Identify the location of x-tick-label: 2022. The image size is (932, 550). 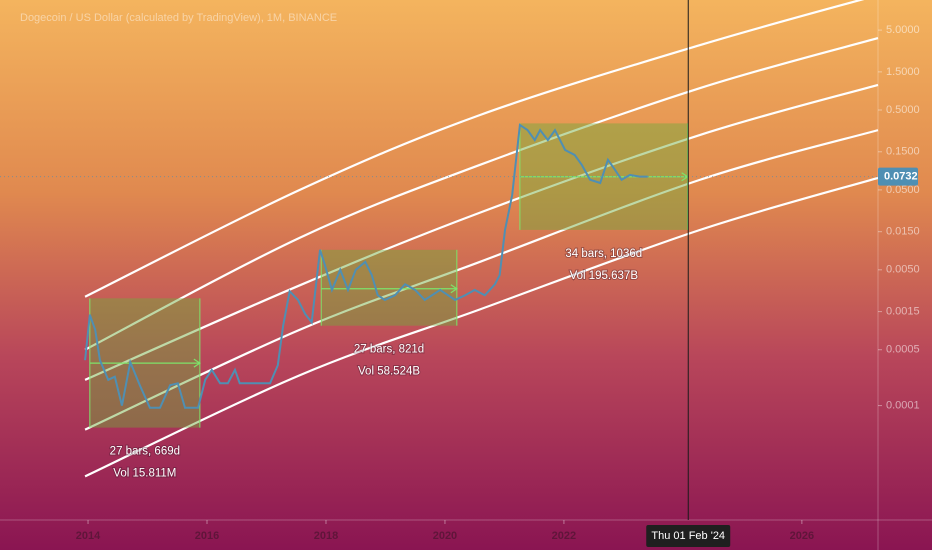
(564, 536).